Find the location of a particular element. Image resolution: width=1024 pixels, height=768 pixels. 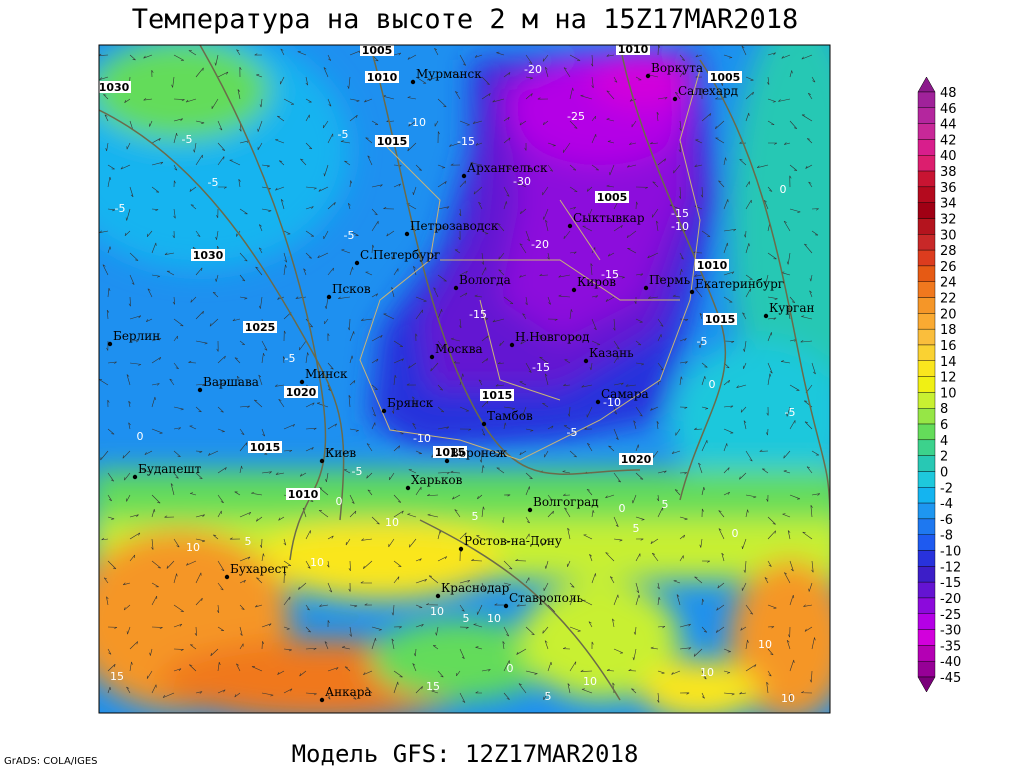

colorbar-label: 42 is located at coordinates (948, 140).